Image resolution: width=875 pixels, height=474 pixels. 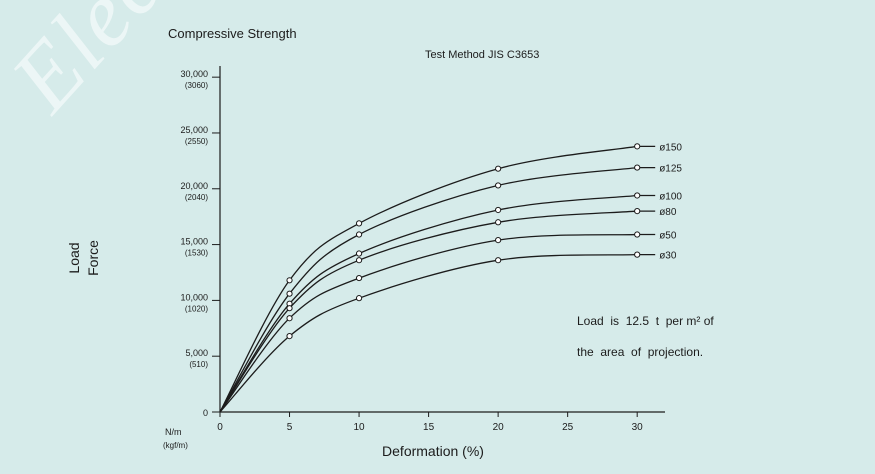 What do you see at coordinates (194, 297) in the screenshot?
I see `y-tick-label: 10,000` at bounding box center [194, 297].